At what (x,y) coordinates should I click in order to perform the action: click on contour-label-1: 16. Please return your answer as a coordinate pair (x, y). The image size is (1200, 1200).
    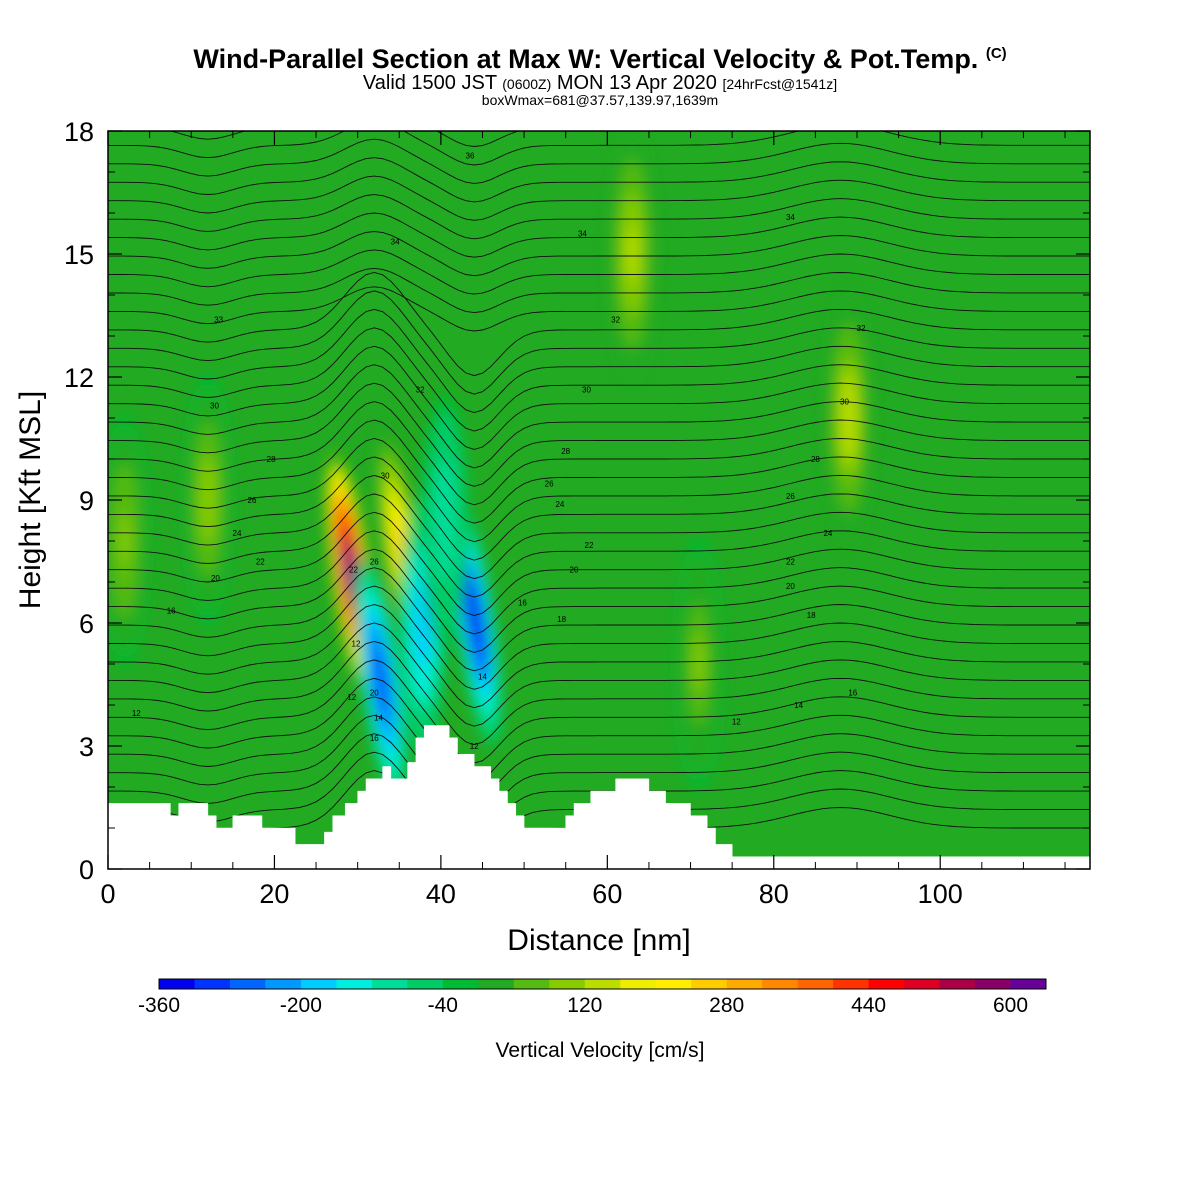
    Looking at the image, I should click on (171, 611).